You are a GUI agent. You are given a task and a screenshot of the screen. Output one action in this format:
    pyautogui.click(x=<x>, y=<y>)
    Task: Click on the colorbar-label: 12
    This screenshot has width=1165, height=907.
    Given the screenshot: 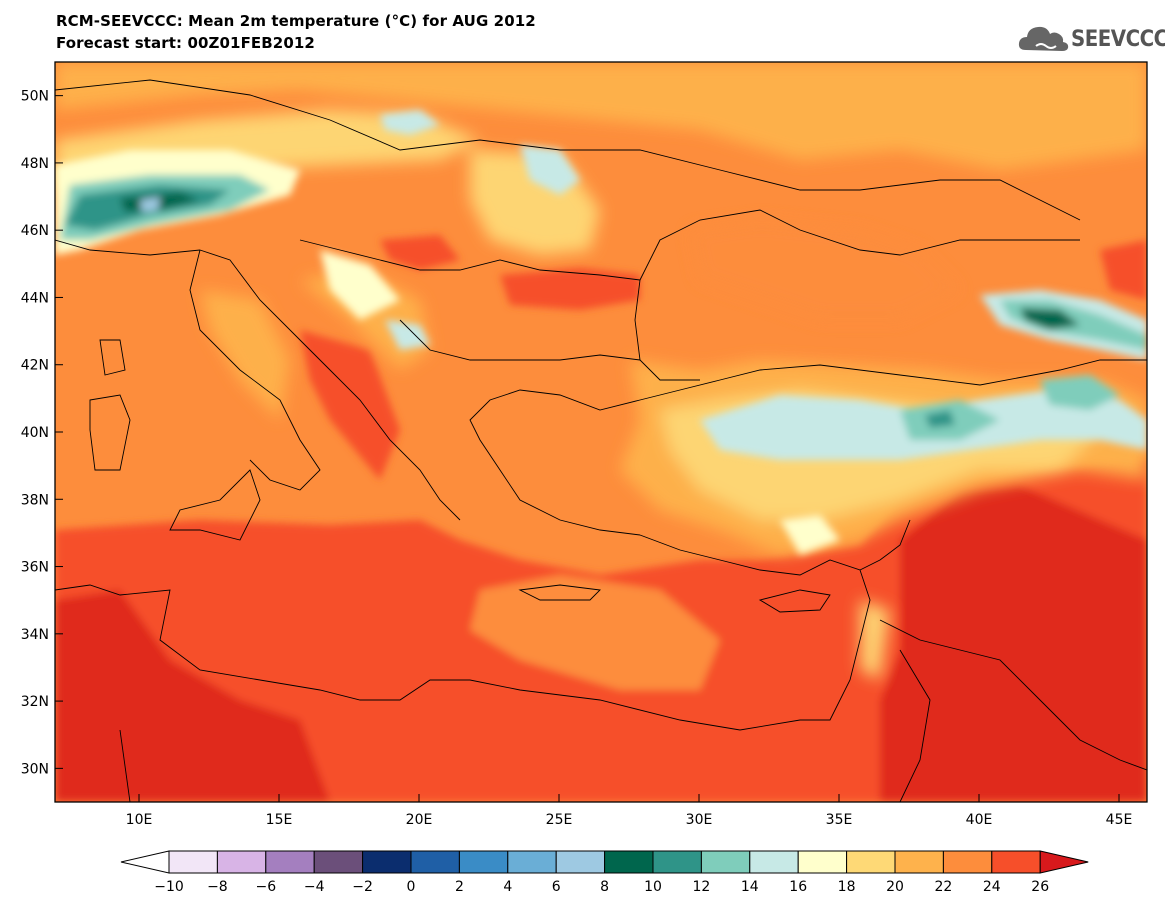 What is the action you would take?
    pyautogui.click(x=701, y=887)
    